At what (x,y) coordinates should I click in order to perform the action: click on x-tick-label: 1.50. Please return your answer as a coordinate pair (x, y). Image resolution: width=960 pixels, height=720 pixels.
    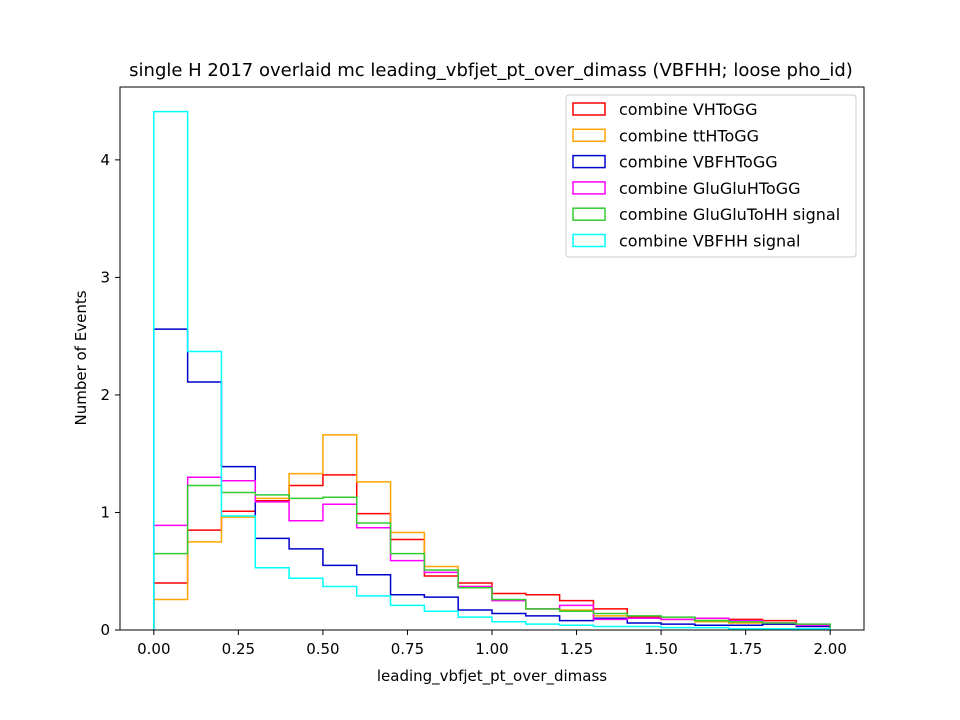
    Looking at the image, I should click on (660, 649).